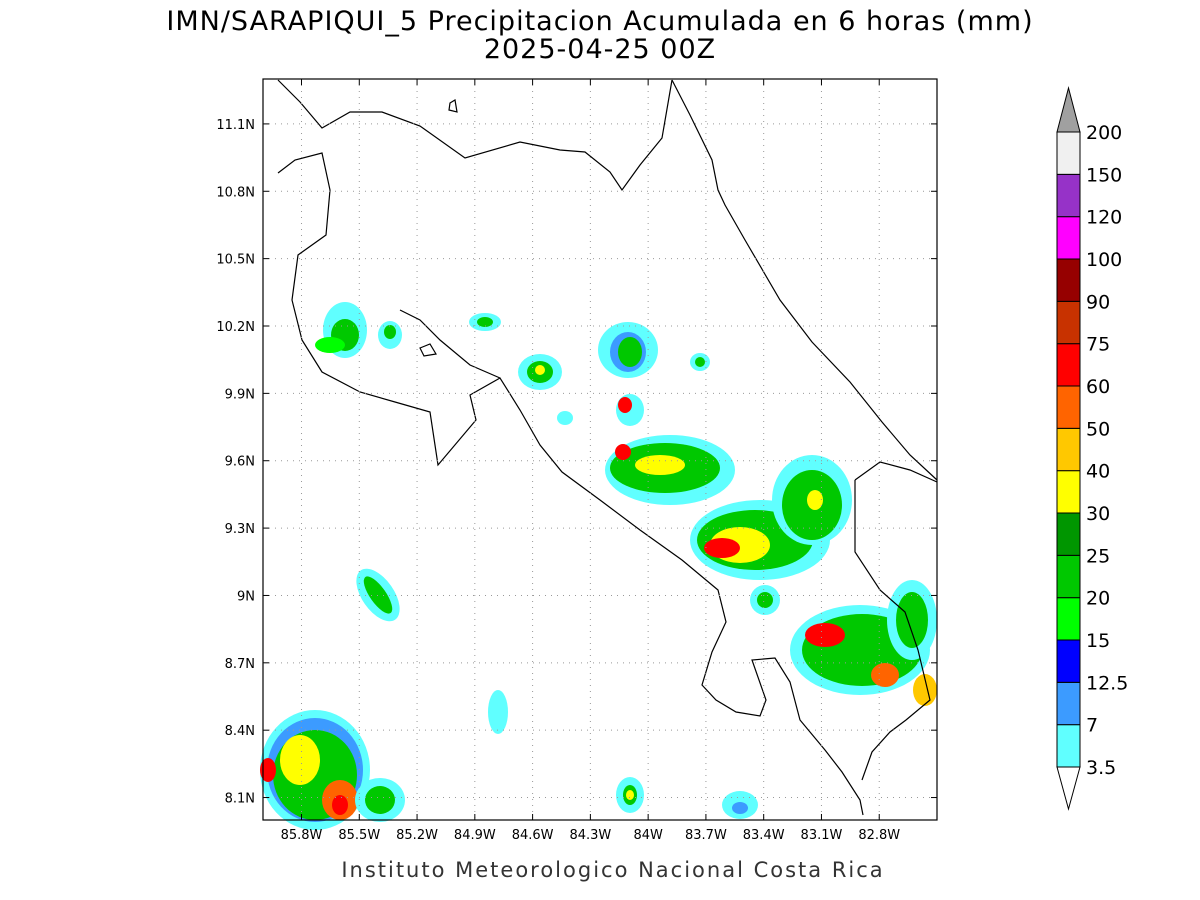 This screenshot has height=900, width=1200. I want to click on x-tick-label: 84.6W, so click(533, 835).